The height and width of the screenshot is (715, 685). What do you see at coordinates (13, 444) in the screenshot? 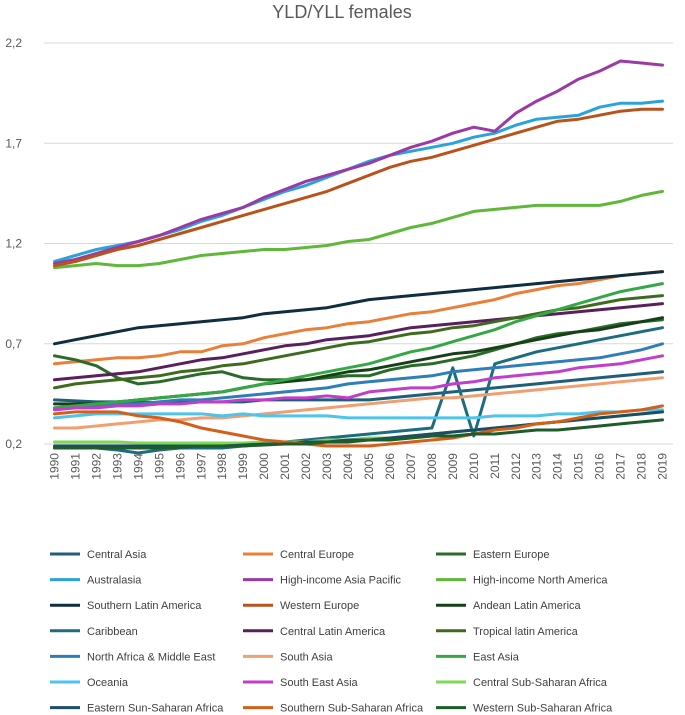
I see `y-tick-label: 0,2` at bounding box center [13, 444].